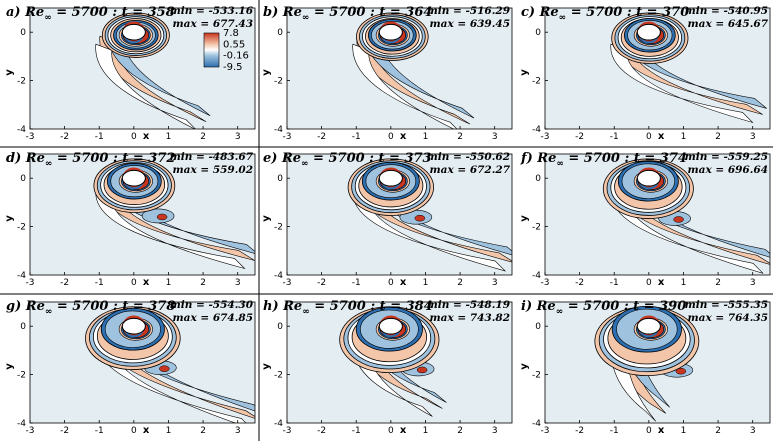 The width and height of the screenshot is (773, 441). What do you see at coordinates (212, 11) in the screenshot?
I see `panel-min-value: min = -533.16` at bounding box center [212, 11].